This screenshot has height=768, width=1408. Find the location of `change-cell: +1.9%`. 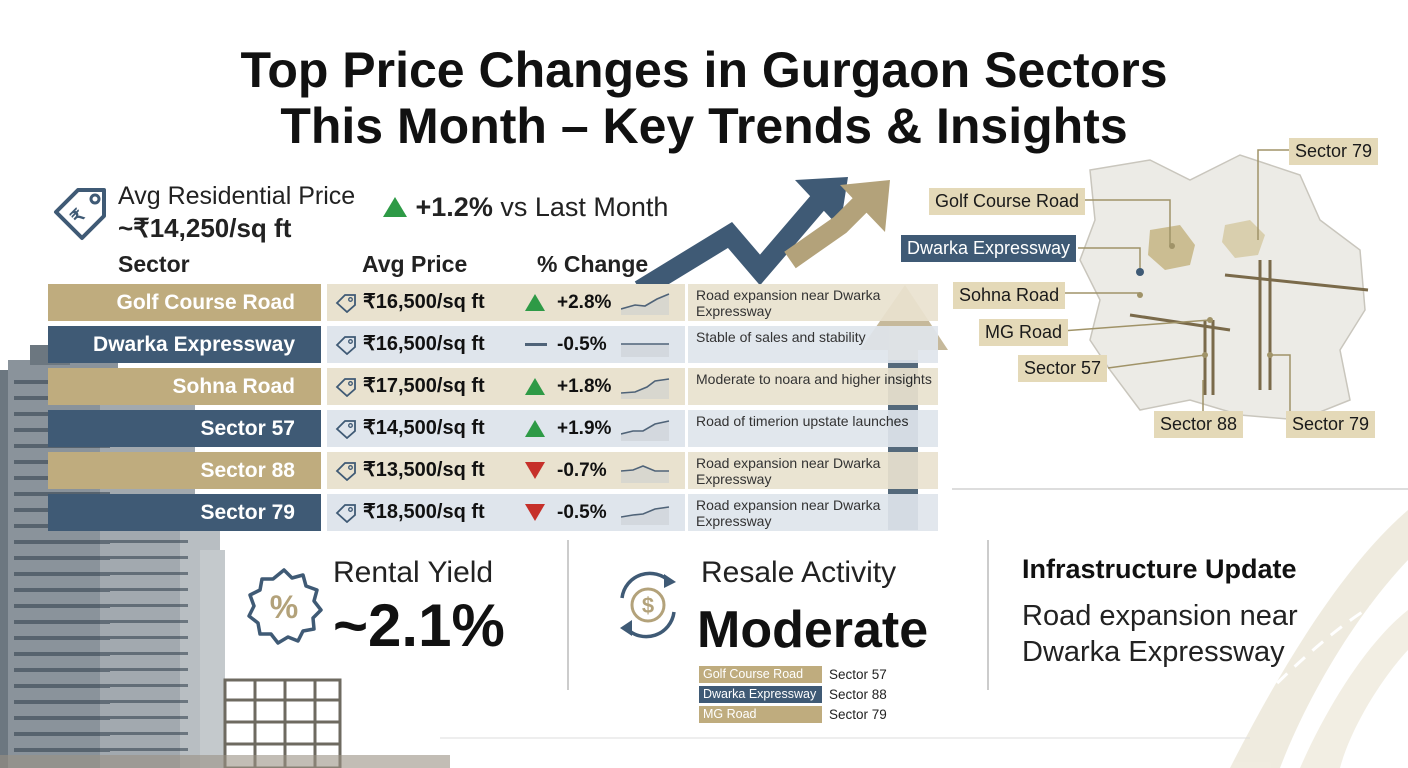

change-cell: +1.9% is located at coordinates (598, 428).